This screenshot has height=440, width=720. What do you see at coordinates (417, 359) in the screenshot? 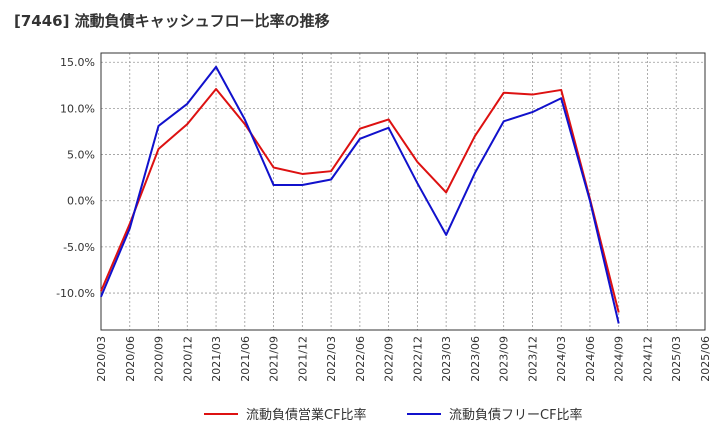
I see `x-tick-label: 2022/12` at bounding box center [417, 359].